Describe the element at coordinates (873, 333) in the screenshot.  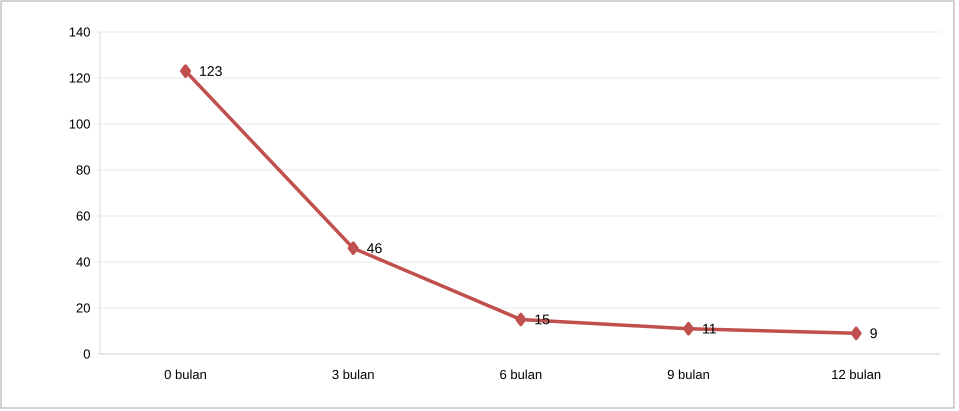
I see `data-label: 9` at that location.